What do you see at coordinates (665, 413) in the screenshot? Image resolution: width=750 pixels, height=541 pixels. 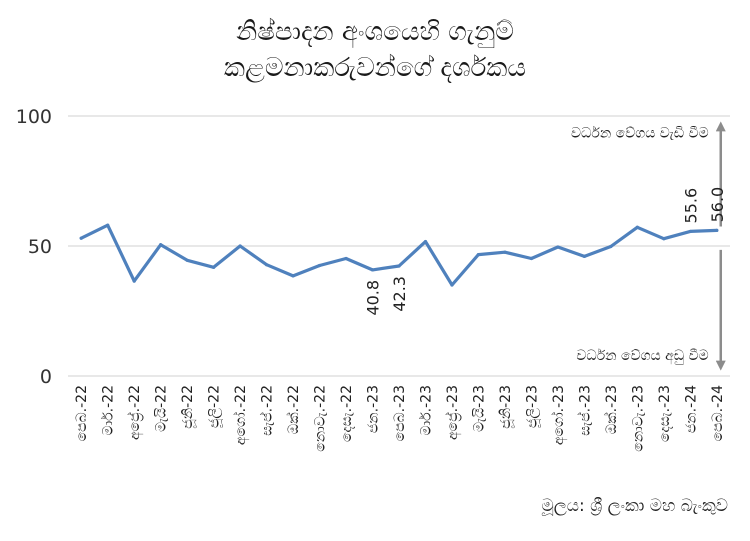 I see `x-tick-label: දෙසැ.-23` at bounding box center [665, 413].